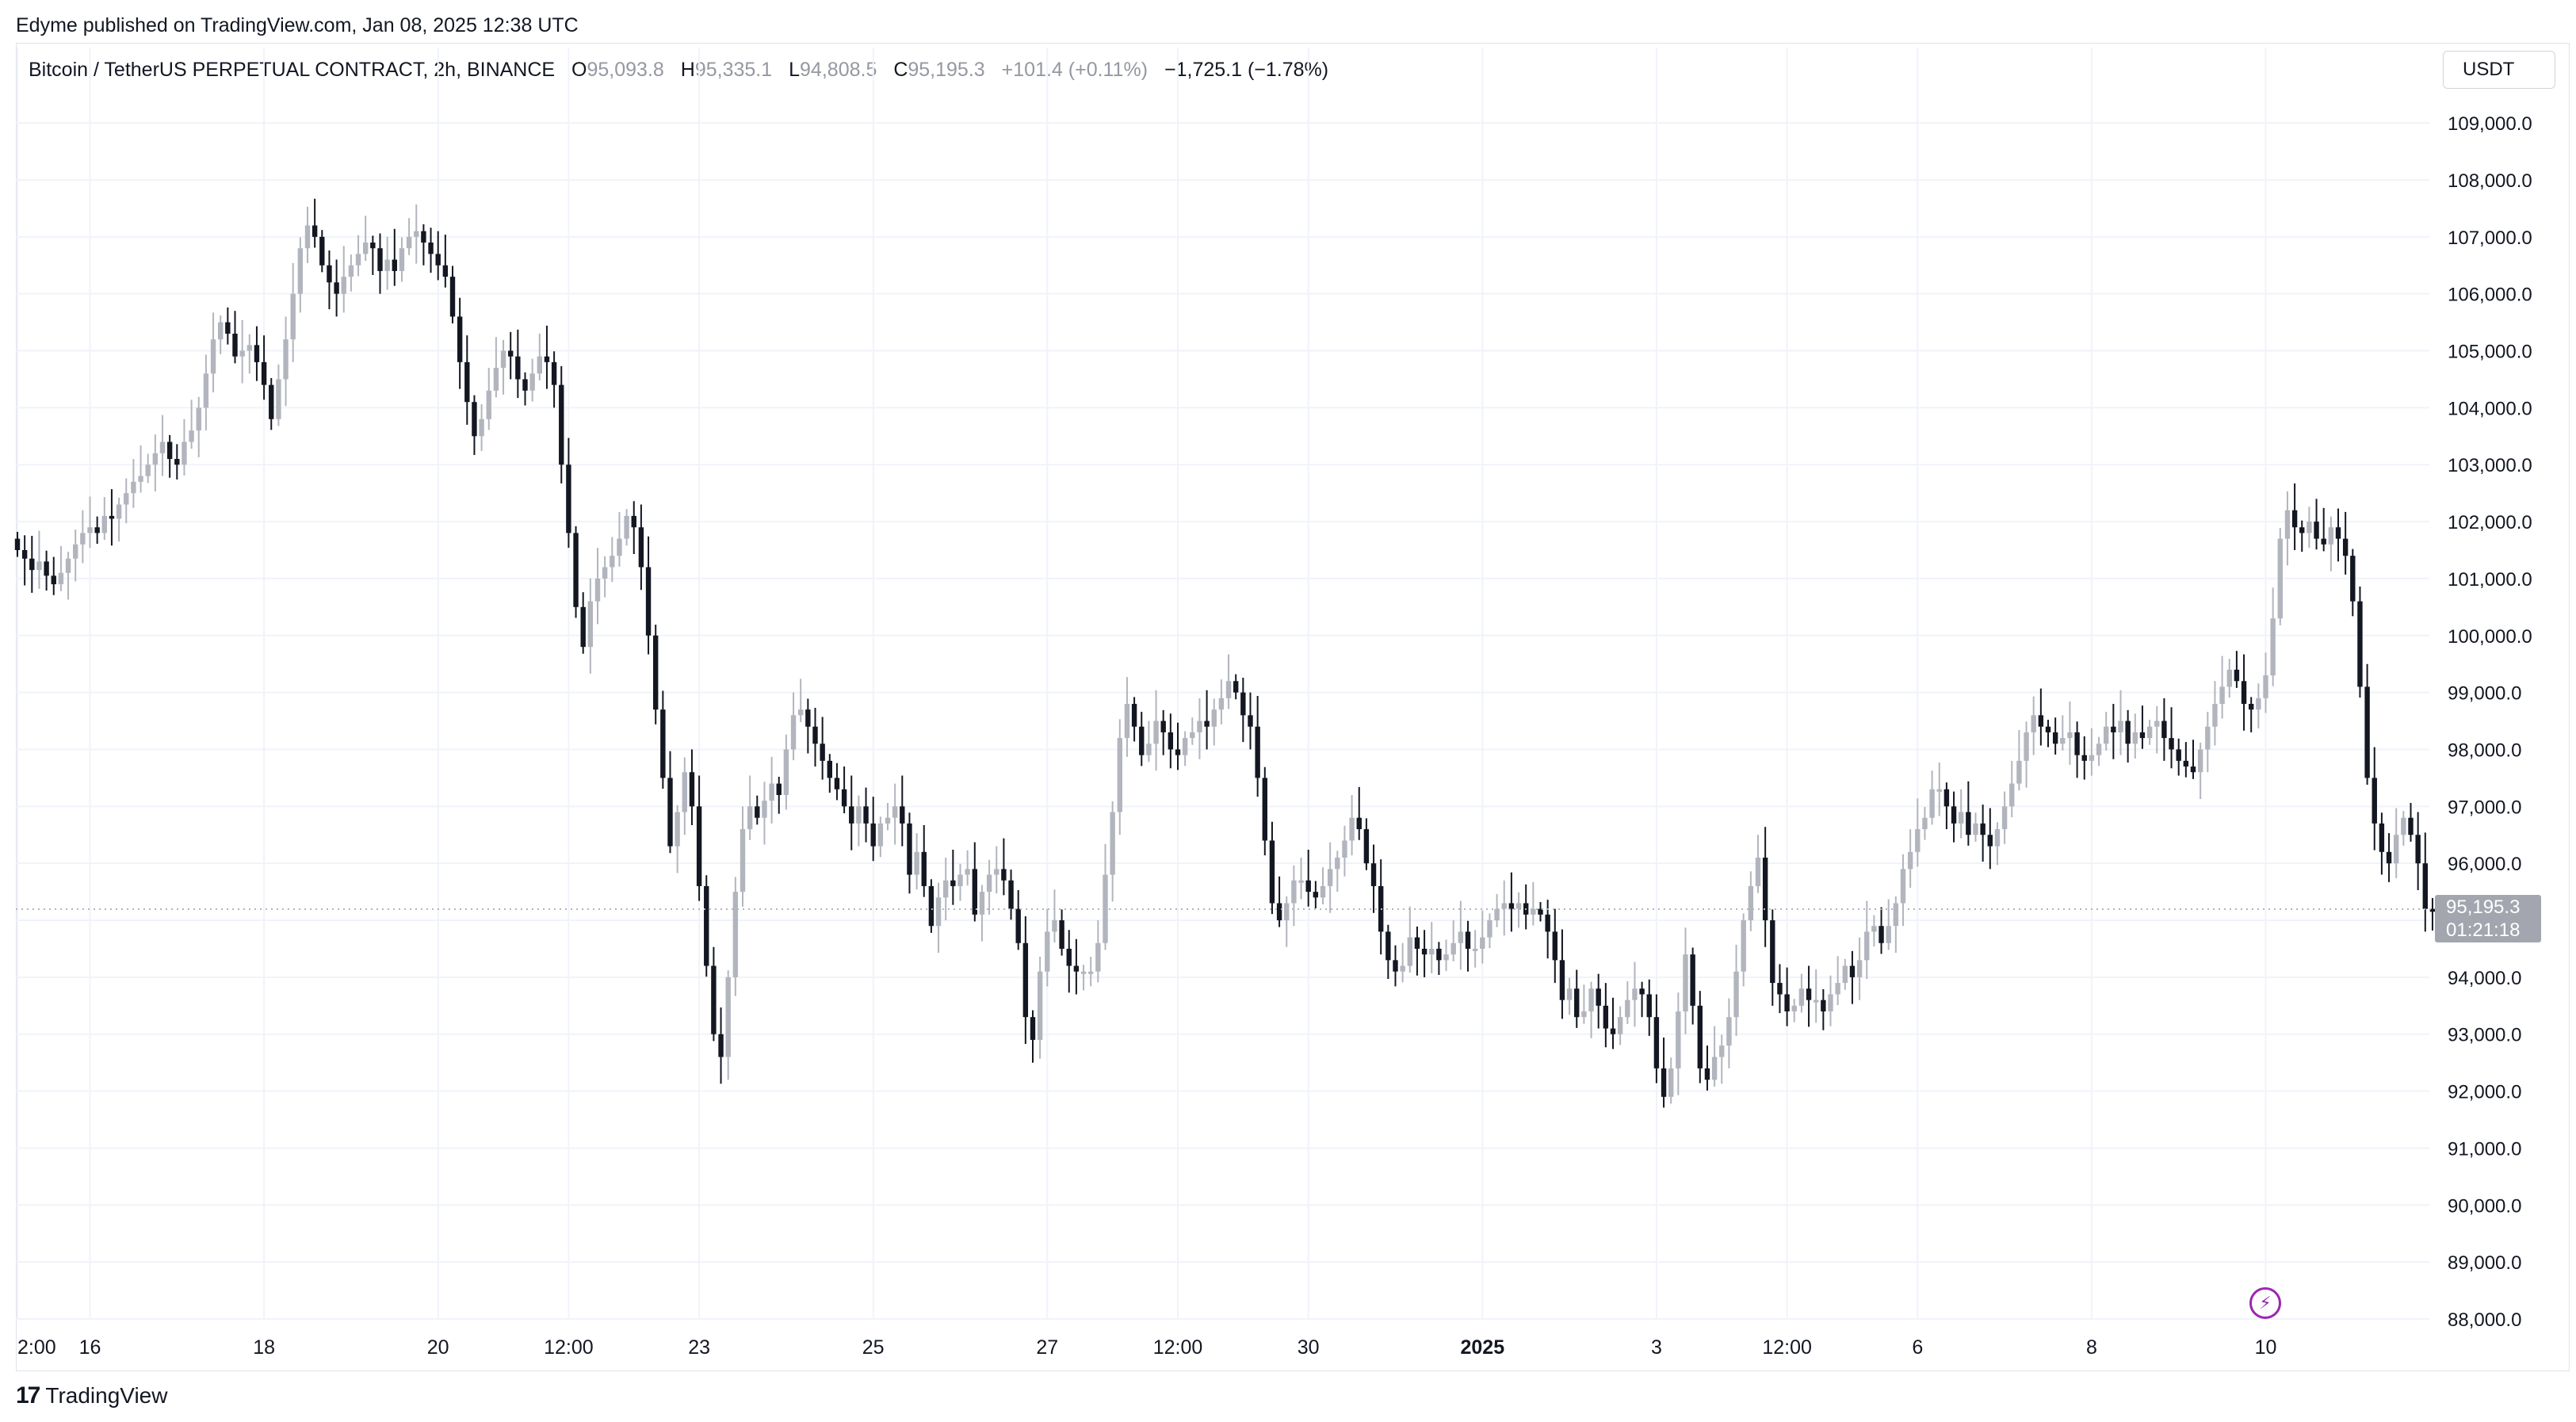  I want to click on currency-unit-button: USDT, so click(2499, 70).